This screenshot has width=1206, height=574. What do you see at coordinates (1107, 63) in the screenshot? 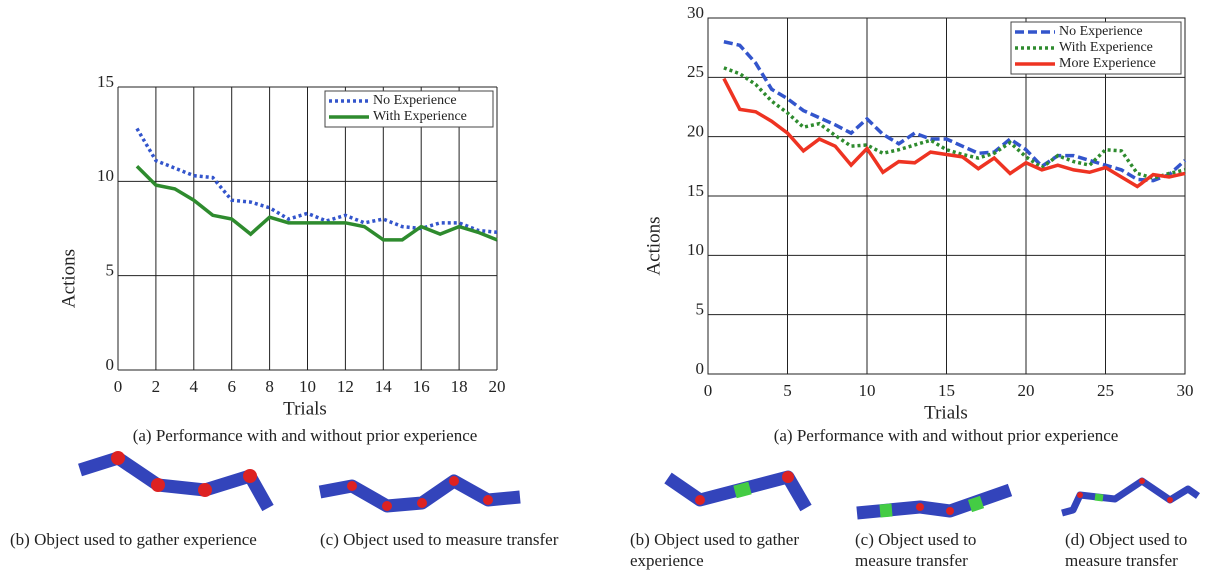
I see `legend-label: More Experience` at bounding box center [1107, 63].